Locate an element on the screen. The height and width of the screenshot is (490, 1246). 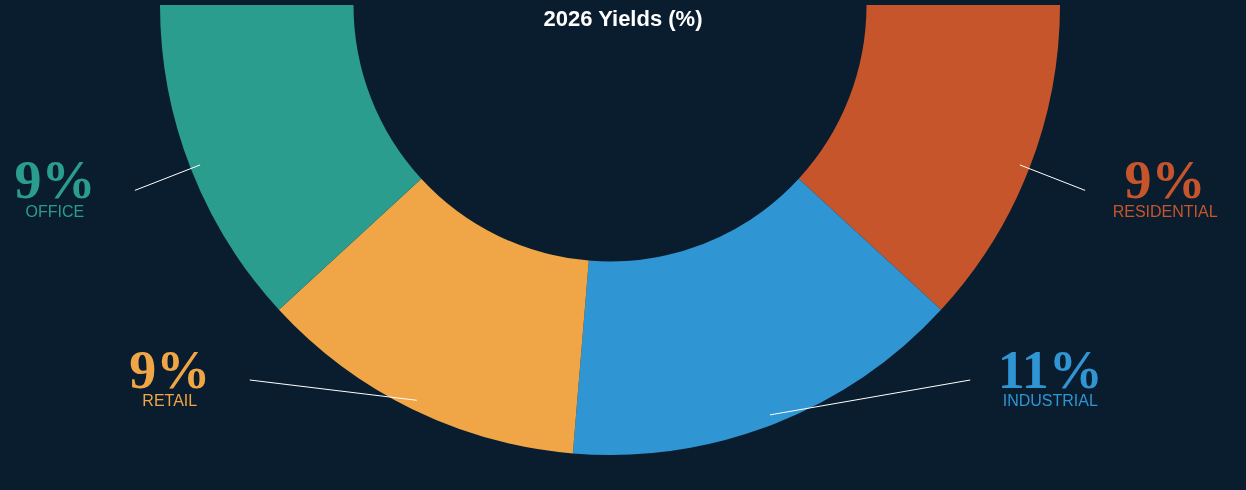
slice-label: RESIDENTIAL is located at coordinates (1165, 211).